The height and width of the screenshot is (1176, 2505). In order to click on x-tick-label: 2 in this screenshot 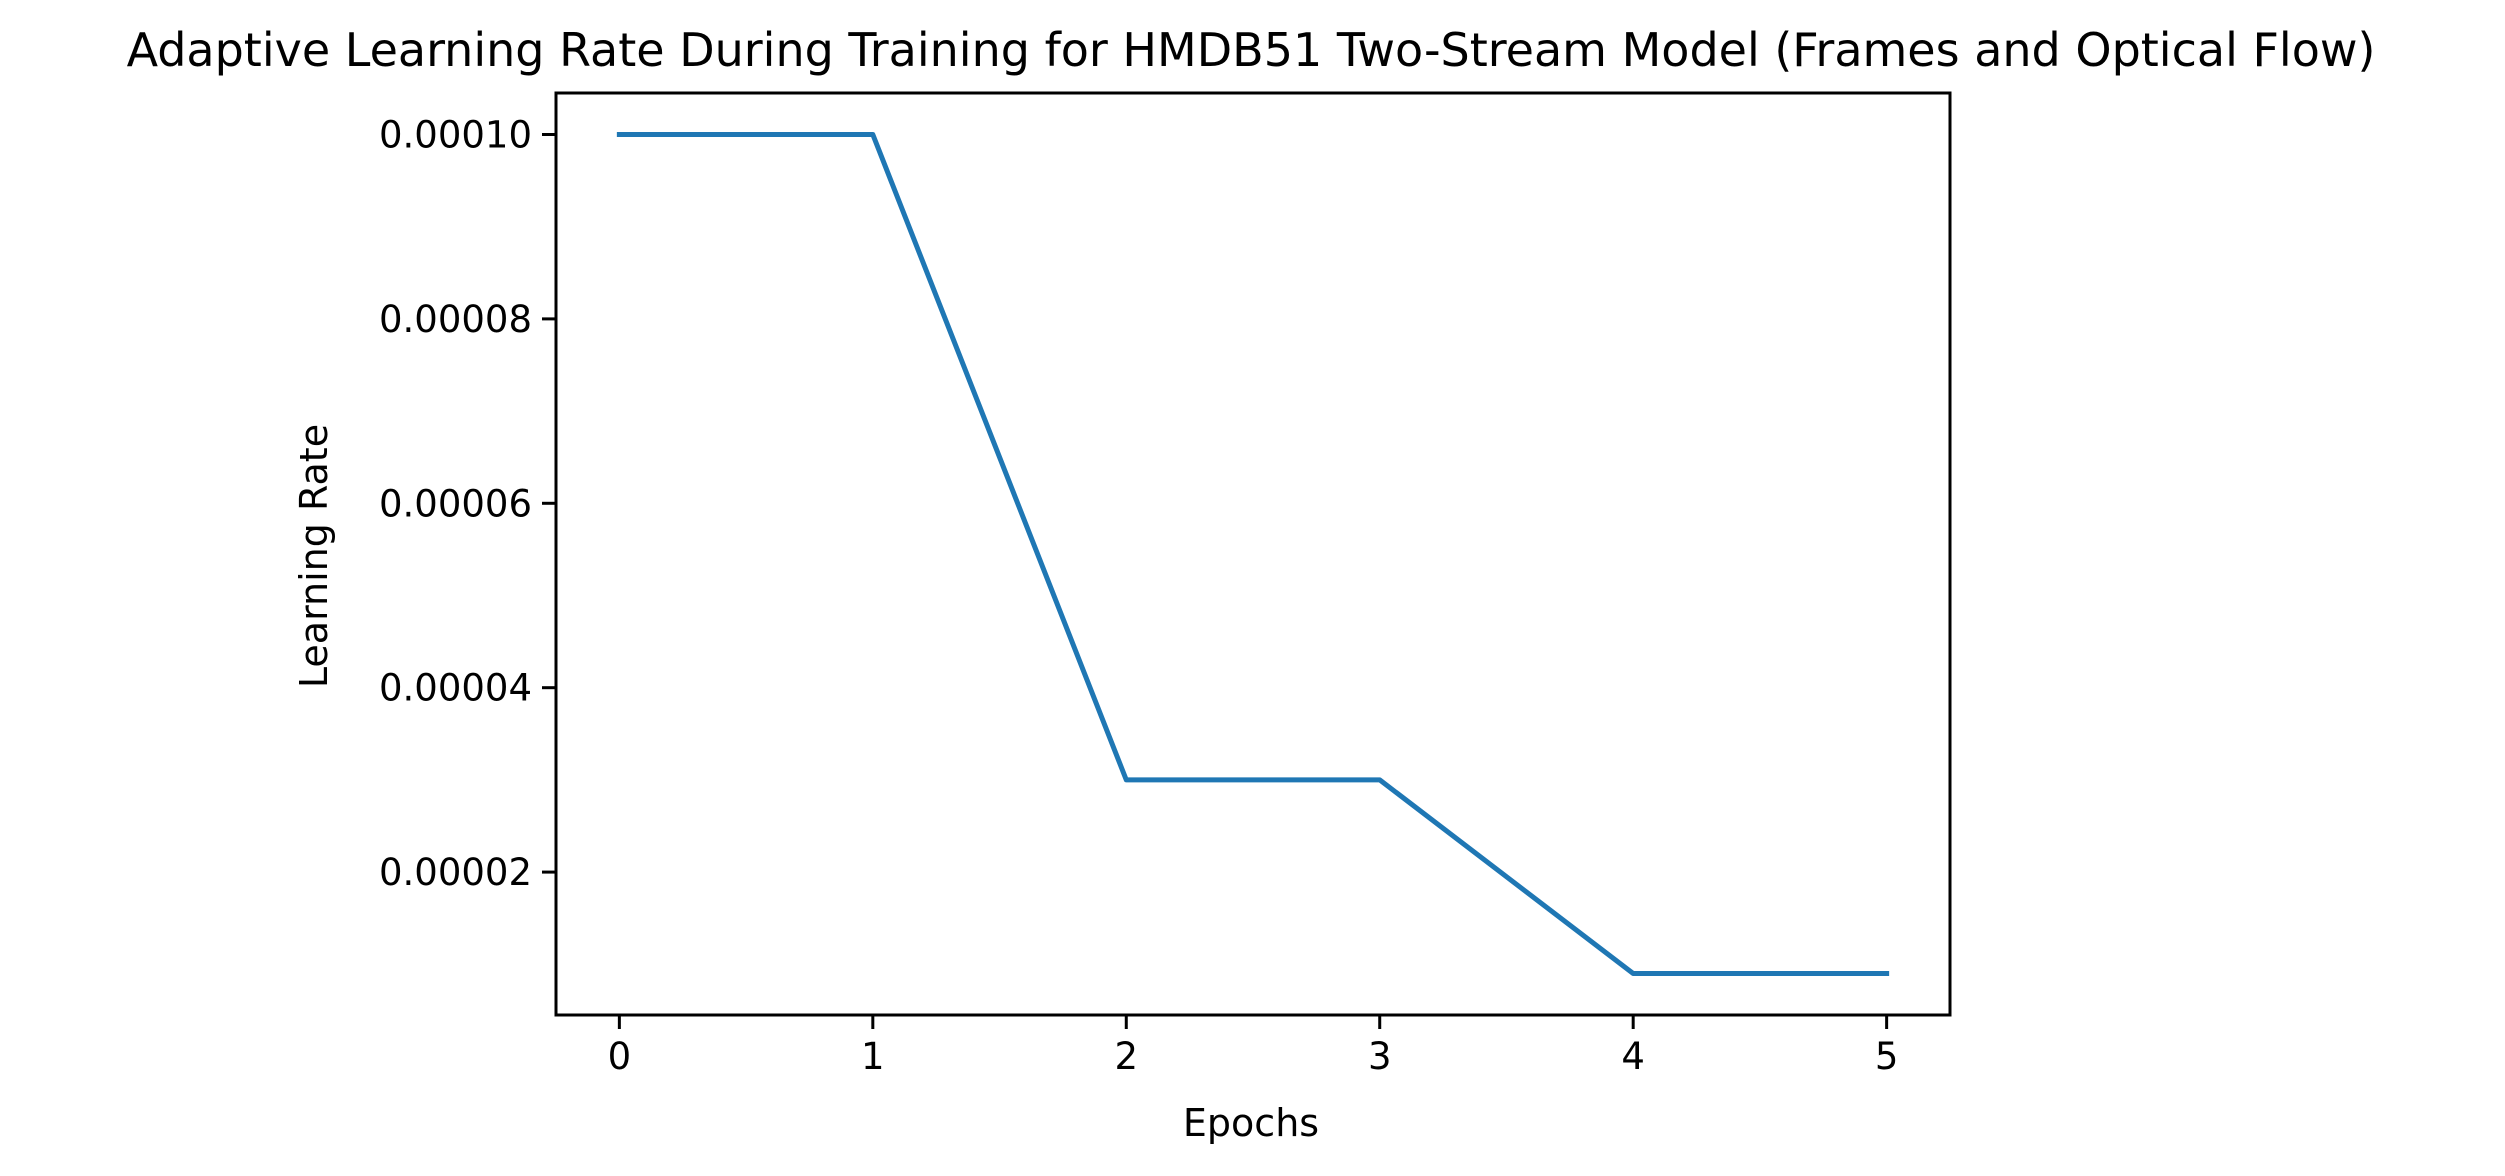, I will do `click(1126, 1056)`.